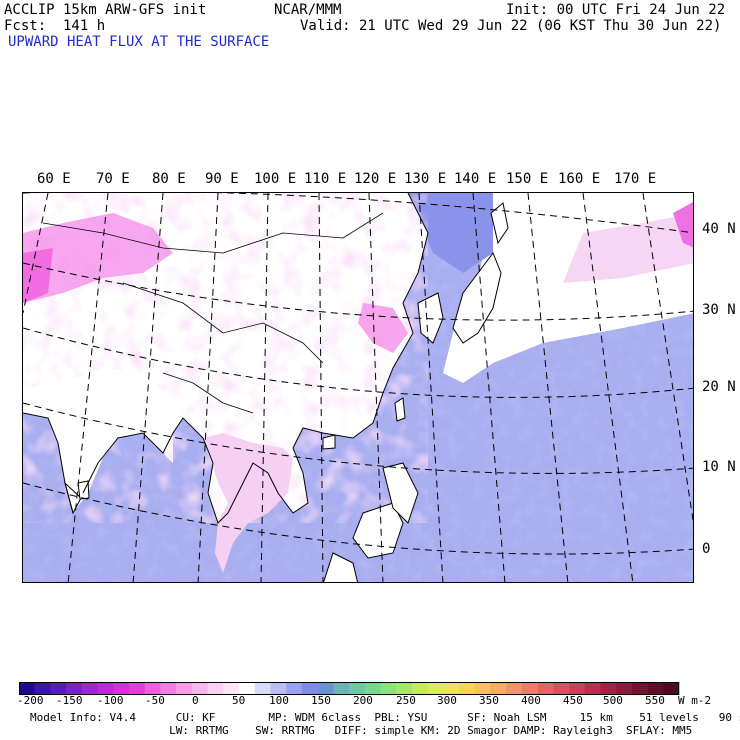 This screenshot has width=740, height=740. Describe the element at coordinates (579, 179) in the screenshot. I see `lon-label: 160 E` at that location.